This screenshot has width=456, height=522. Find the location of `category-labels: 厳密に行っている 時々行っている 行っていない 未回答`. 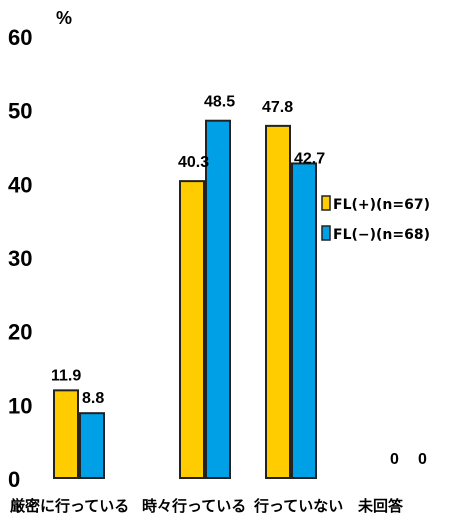

category-labels: 厳密に行っている 時々行っている 行っていない 未回答 is located at coordinates (207, 506).